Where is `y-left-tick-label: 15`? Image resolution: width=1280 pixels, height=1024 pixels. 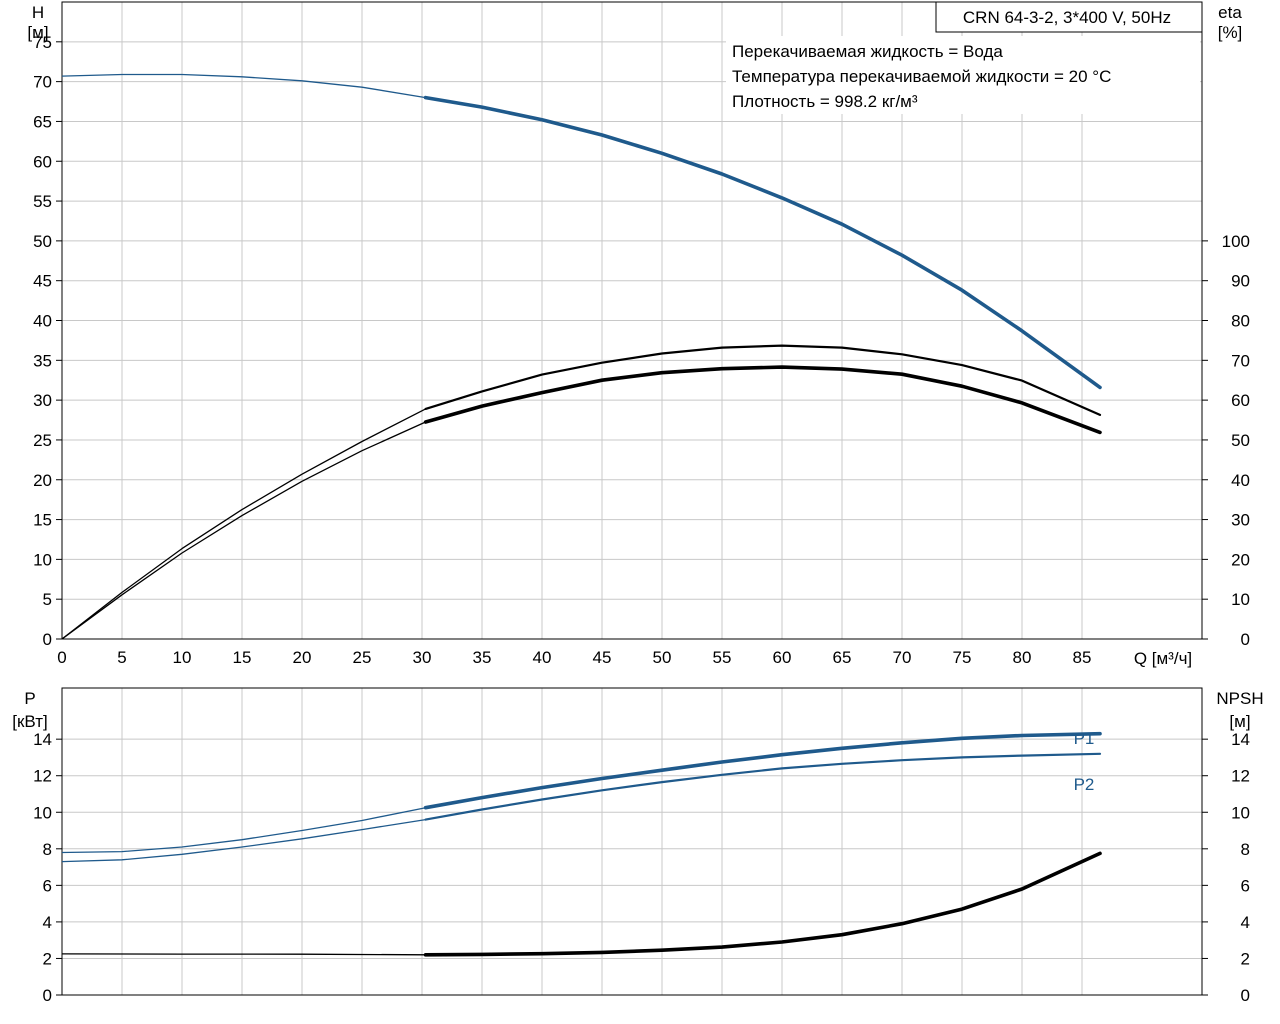 y-left-tick-label: 15 is located at coordinates (42, 520).